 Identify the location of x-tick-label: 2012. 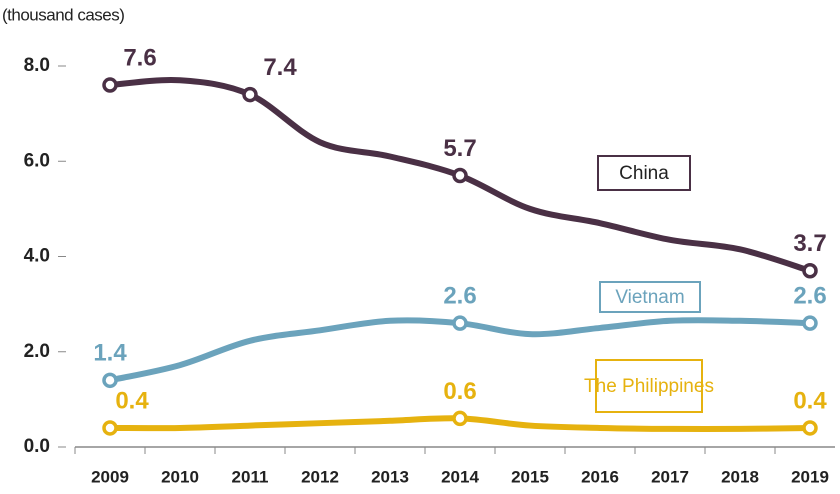
(320, 476).